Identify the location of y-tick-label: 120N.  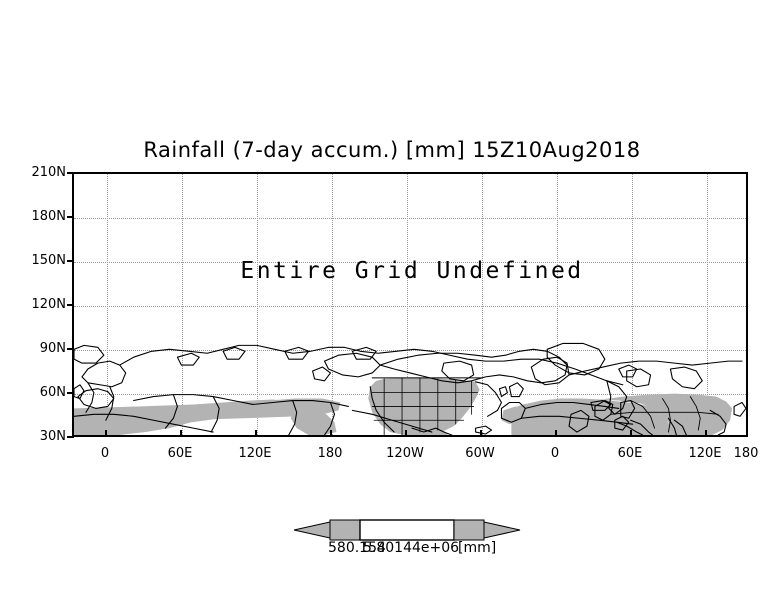
(48, 304).